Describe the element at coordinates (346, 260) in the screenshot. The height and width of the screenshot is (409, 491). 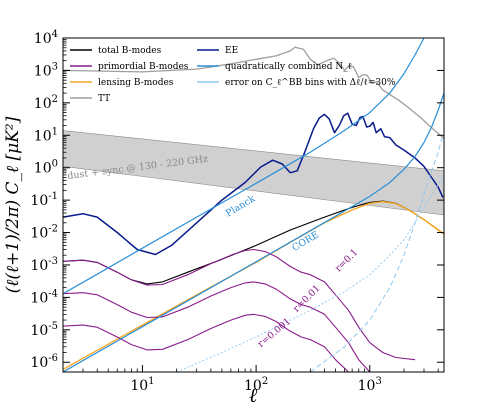
I see `annotation-r-0-1: r=0.1` at that location.